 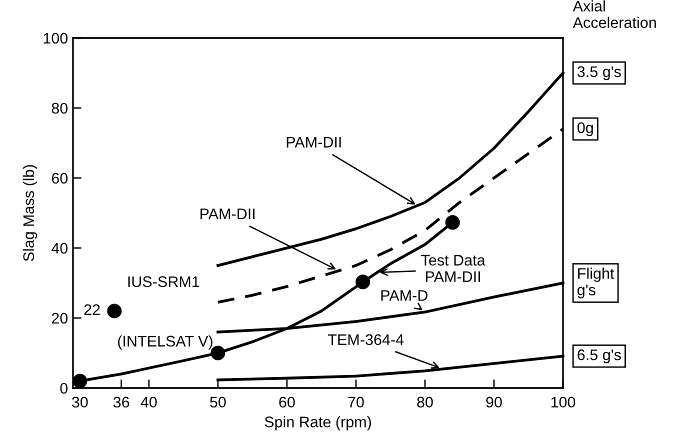 What do you see at coordinates (60, 318) in the screenshot?
I see `y-tick-label: 20` at bounding box center [60, 318].